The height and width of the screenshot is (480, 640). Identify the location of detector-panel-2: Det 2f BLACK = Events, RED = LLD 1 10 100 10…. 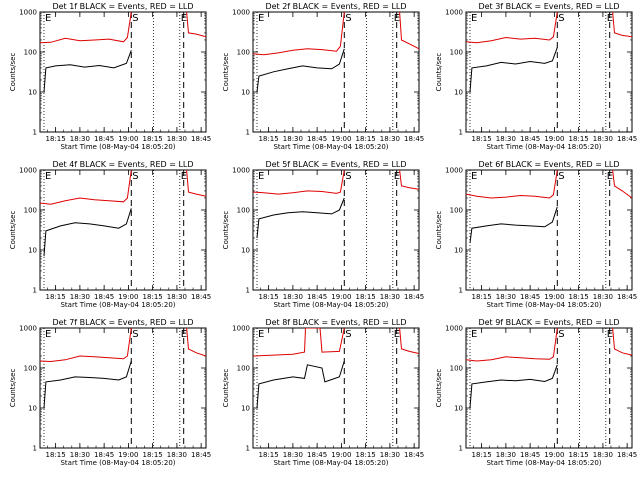
(323, 76).